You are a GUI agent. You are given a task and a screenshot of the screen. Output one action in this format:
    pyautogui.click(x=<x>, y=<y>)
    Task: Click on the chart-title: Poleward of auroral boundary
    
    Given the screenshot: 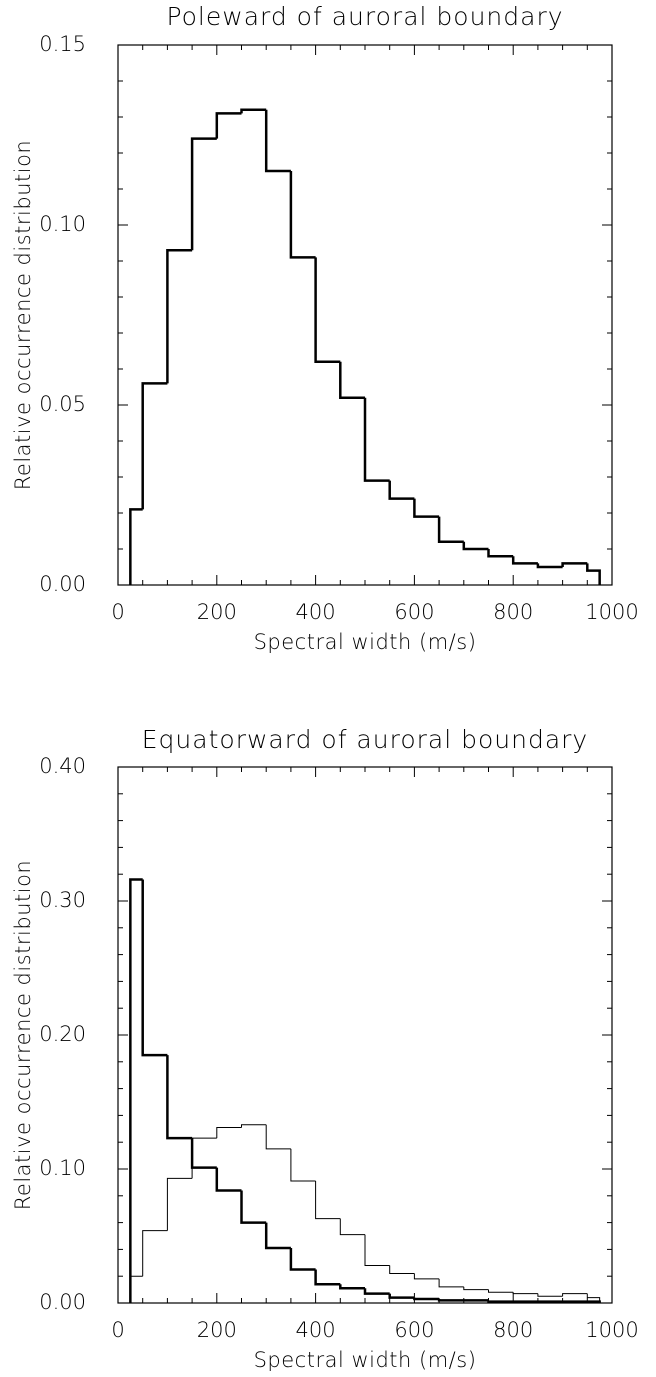 What is the action you would take?
    pyautogui.click(x=364, y=16)
    